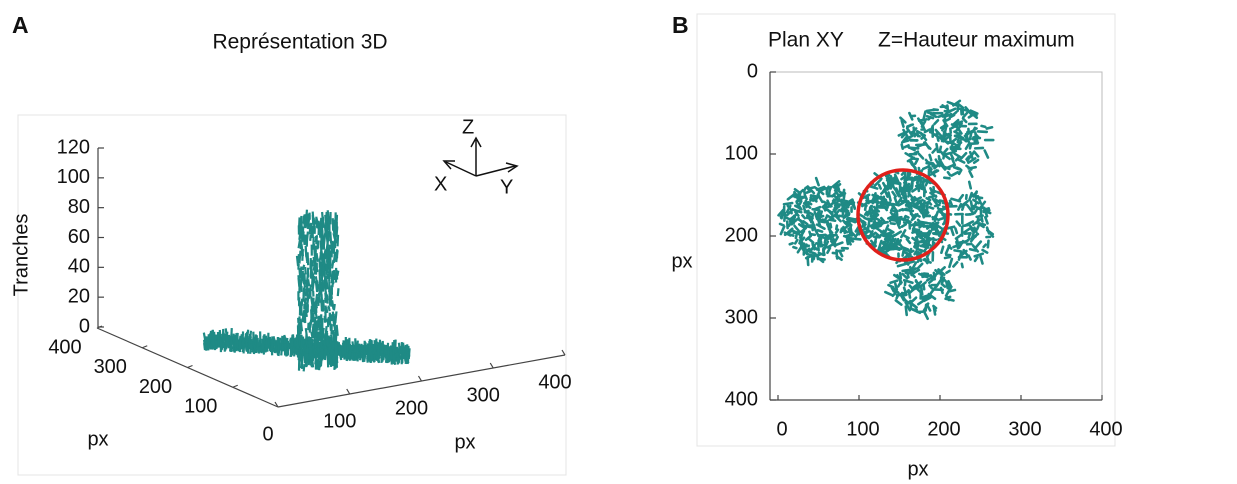 The image size is (1237, 484). What do you see at coordinates (299, 42) in the screenshot?
I see `chart-title: Représentation 3D` at bounding box center [299, 42].